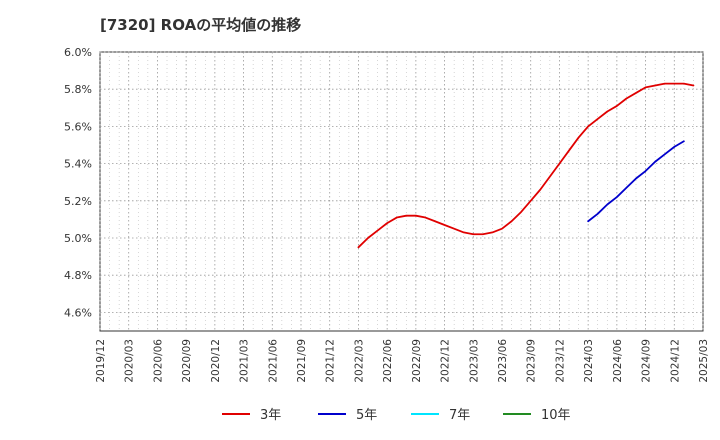 This screenshot has width=720, height=440. What do you see at coordinates (200, 25) in the screenshot?
I see `chart-title: [7320] ROAの平均値の推移` at bounding box center [200, 25].